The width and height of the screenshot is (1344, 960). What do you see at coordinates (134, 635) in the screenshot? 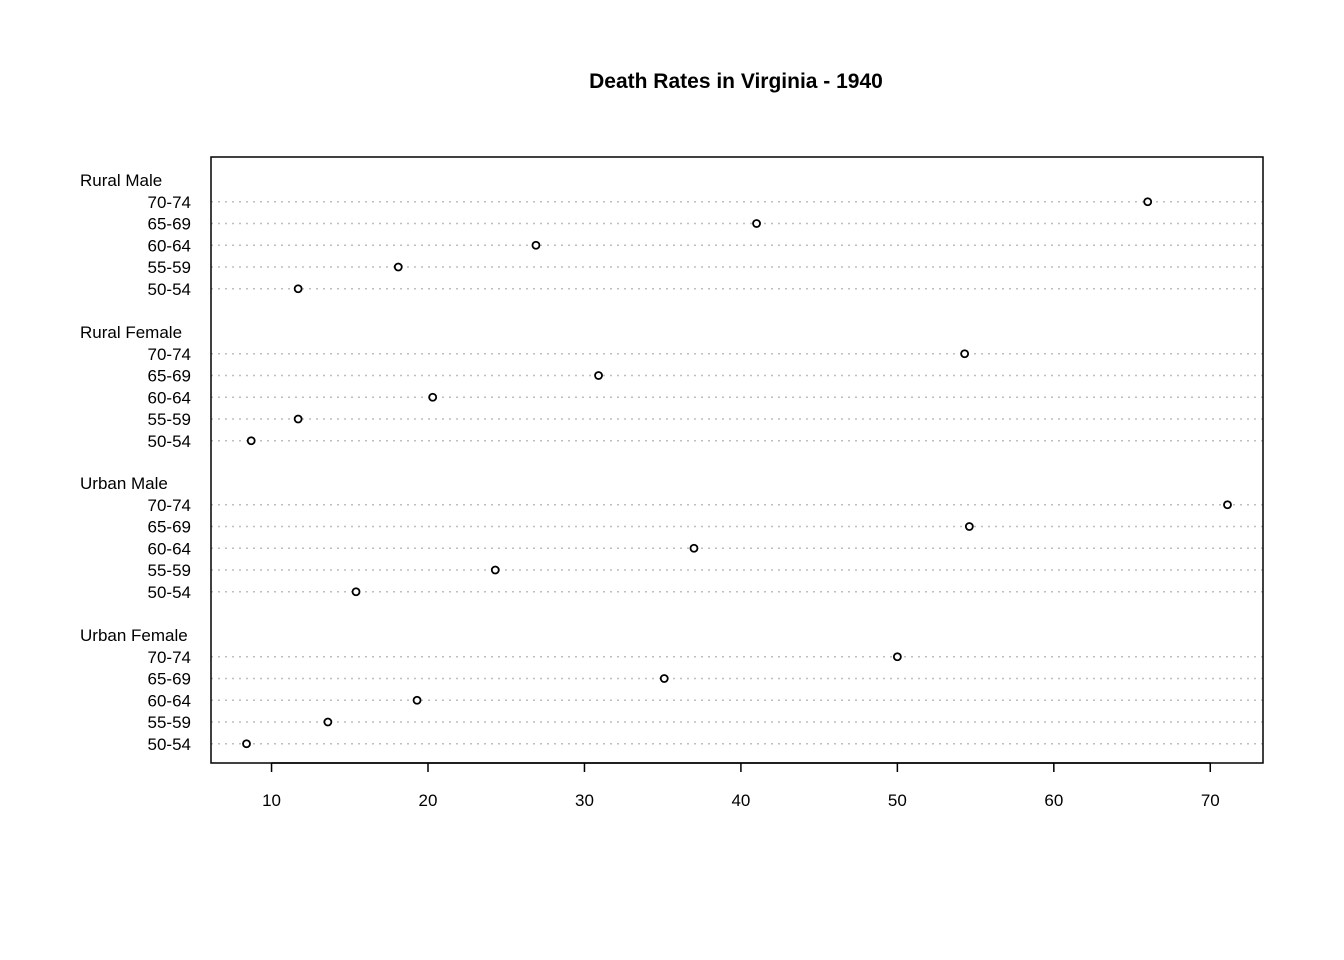
I see `group-label: Urban Female` at bounding box center [134, 635].